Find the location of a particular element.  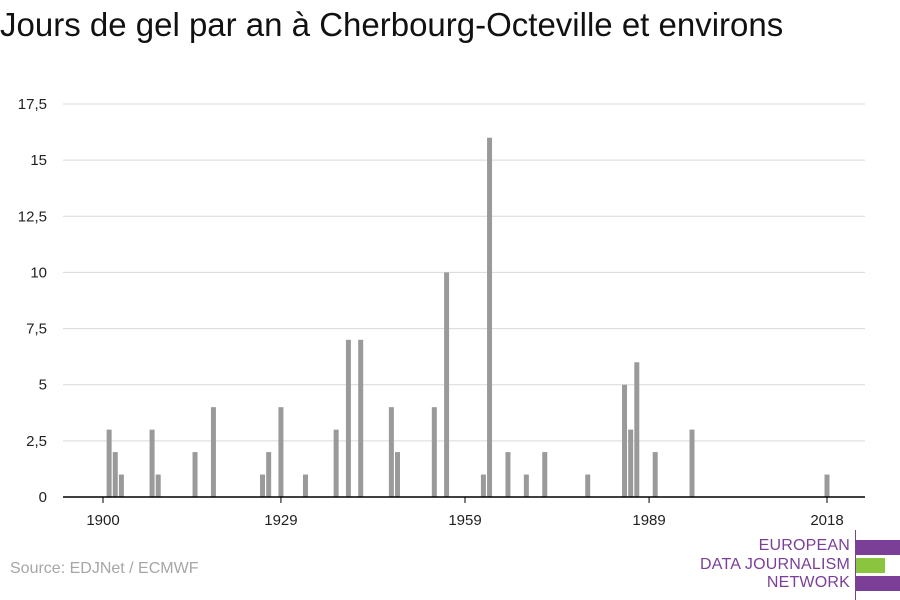

bar-1927 is located at coordinates (269, 474).